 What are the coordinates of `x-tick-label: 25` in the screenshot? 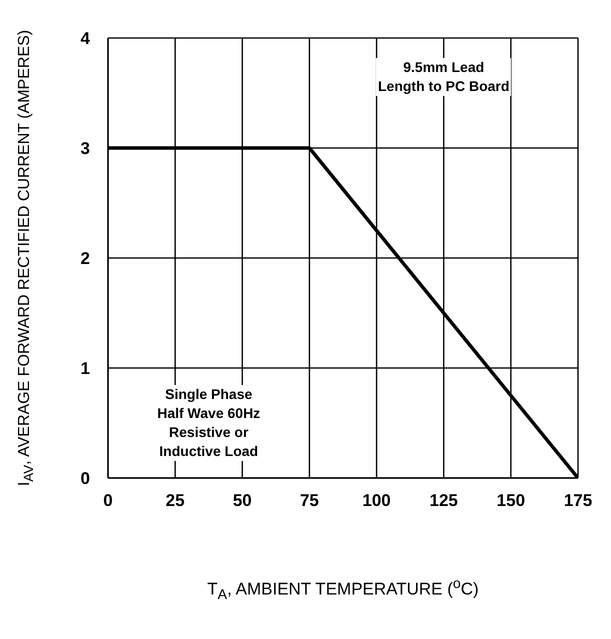 It's located at (175, 500).